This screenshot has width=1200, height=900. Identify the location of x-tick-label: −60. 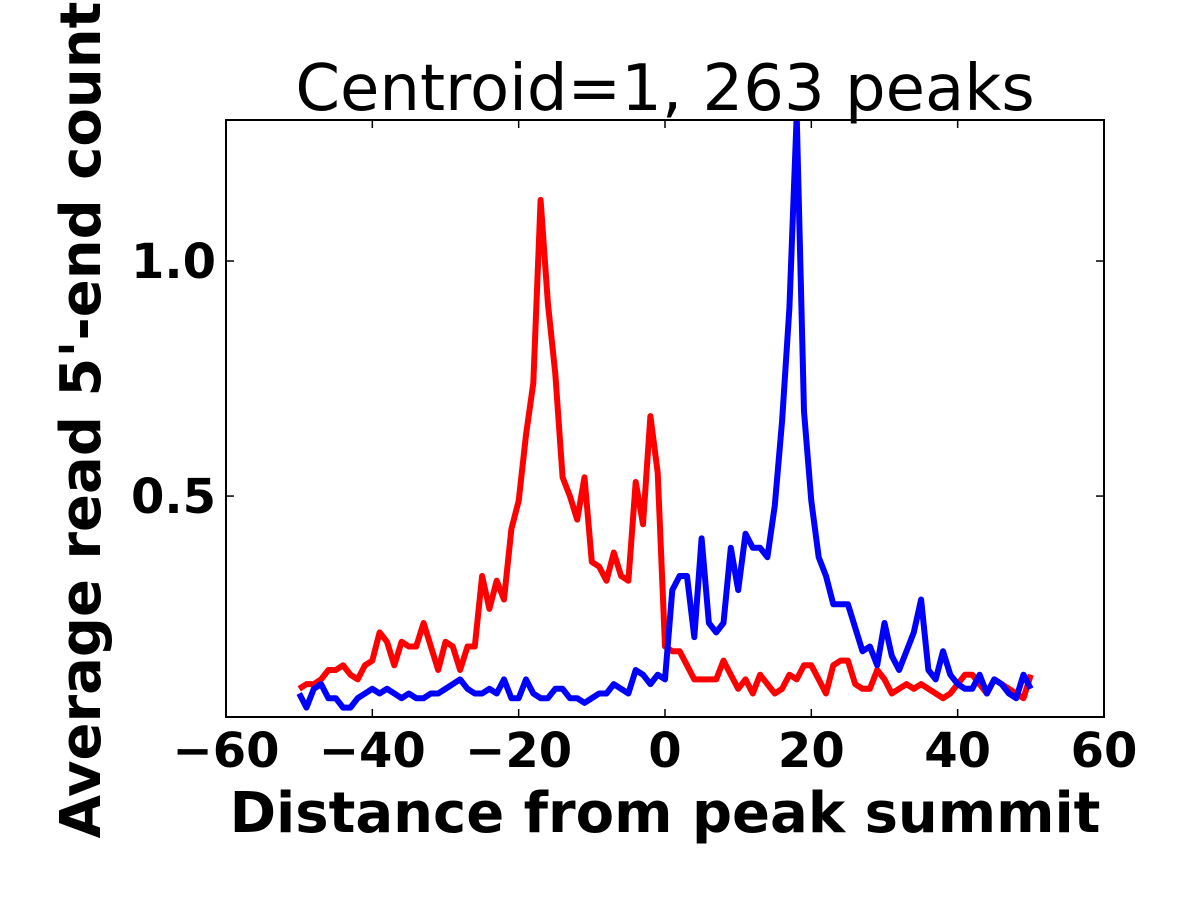
(225, 751).